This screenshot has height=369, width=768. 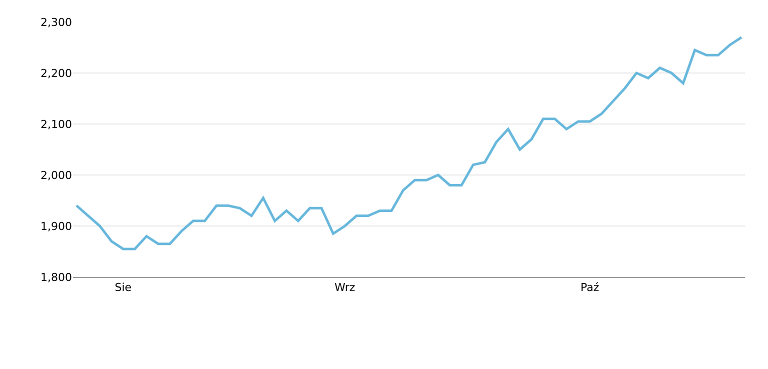 I want to click on y-tick-label: 2,200, so click(x=56, y=73).